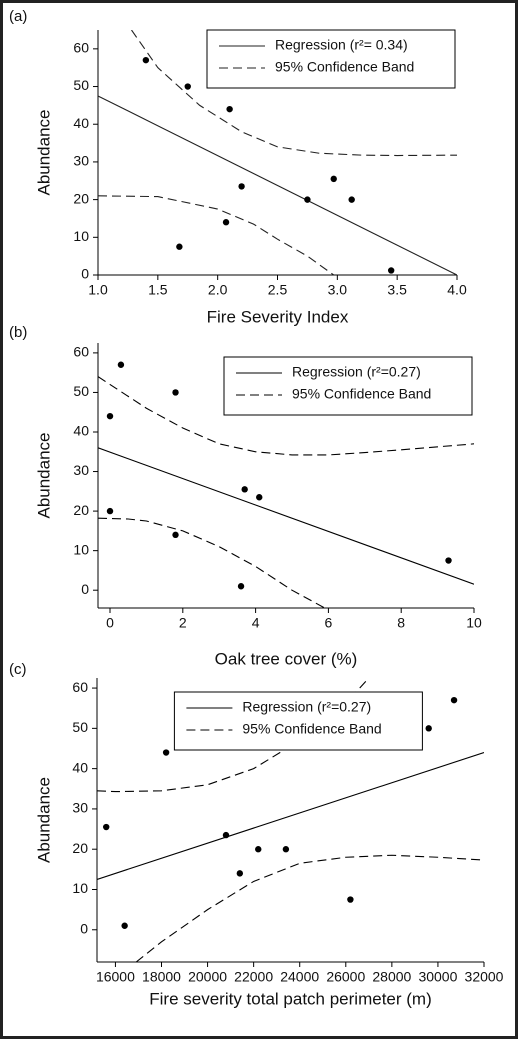 This screenshot has width=518, height=1039. Describe the element at coordinates (183, 623) in the screenshot. I see `x-tick-label: 2` at that location.